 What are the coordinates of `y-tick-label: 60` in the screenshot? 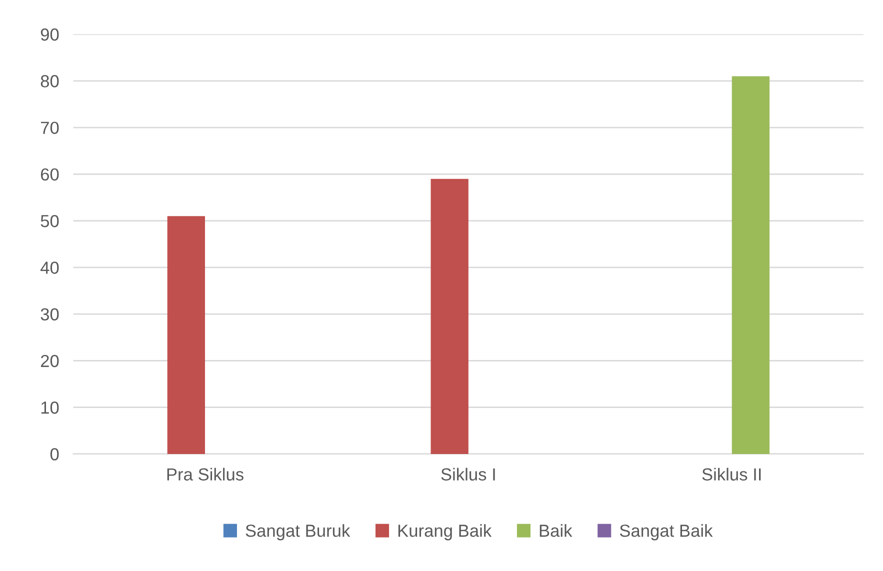 It's located at (49, 174).